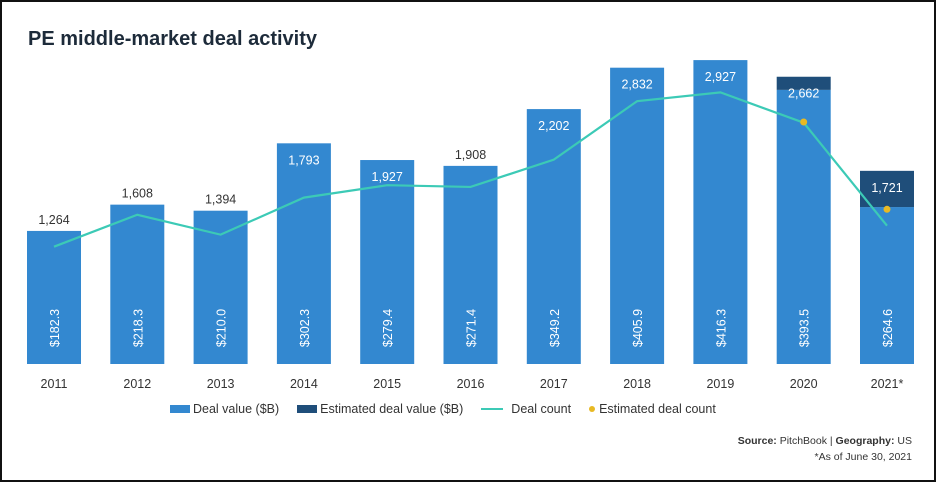 This screenshot has height=482, width=936. I want to click on value-label: $416.3, so click(721, 328).